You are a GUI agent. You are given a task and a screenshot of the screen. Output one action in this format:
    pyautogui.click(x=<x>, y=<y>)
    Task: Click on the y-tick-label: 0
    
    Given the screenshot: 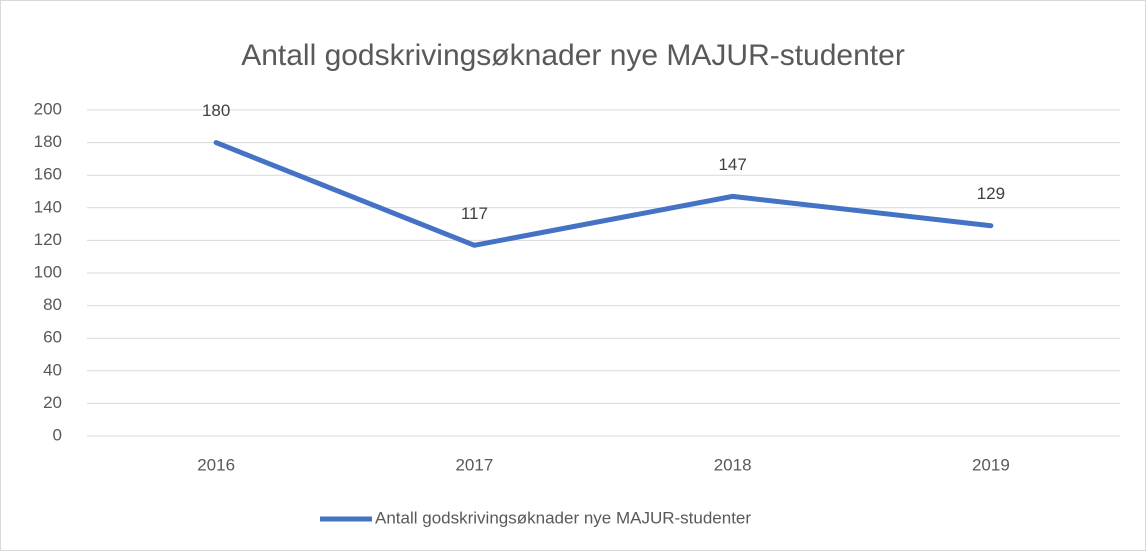 What is the action you would take?
    pyautogui.click(x=57, y=434)
    